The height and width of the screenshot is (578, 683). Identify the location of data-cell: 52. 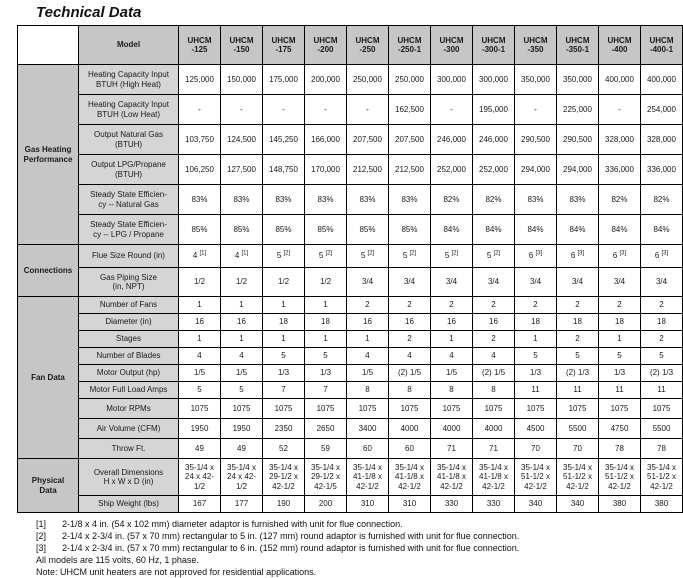
(284, 449).